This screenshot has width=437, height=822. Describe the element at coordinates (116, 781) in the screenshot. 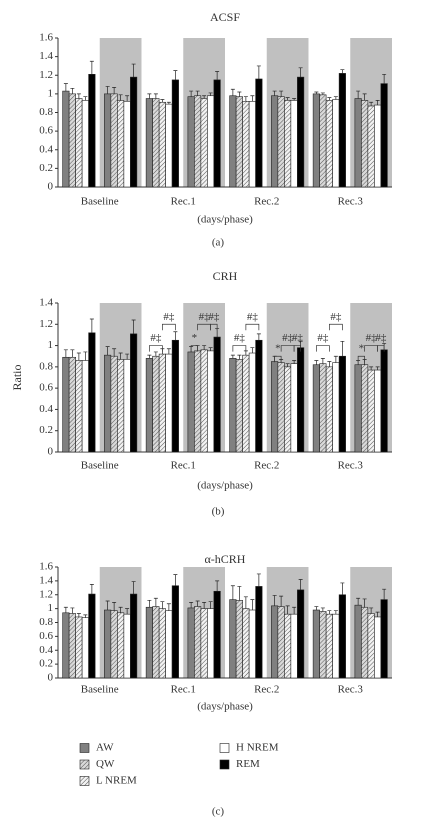

I see `legend-label: L NREM` at that location.